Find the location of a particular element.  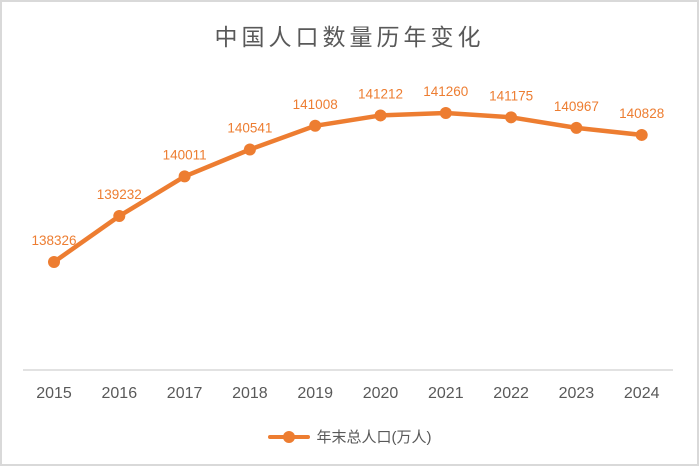

data-point-2015 is located at coordinates (54, 262).